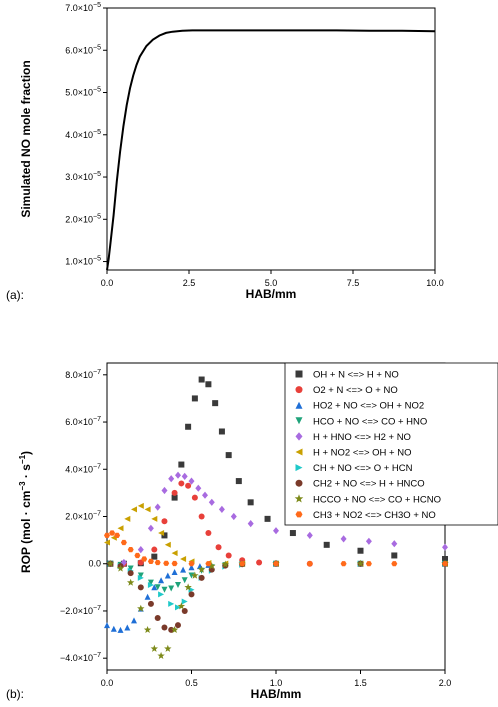 Image resolution: width=498 pixels, height=707 pixels. I want to click on chart-b-ylabel-sup2: −1, so click(22, 459).